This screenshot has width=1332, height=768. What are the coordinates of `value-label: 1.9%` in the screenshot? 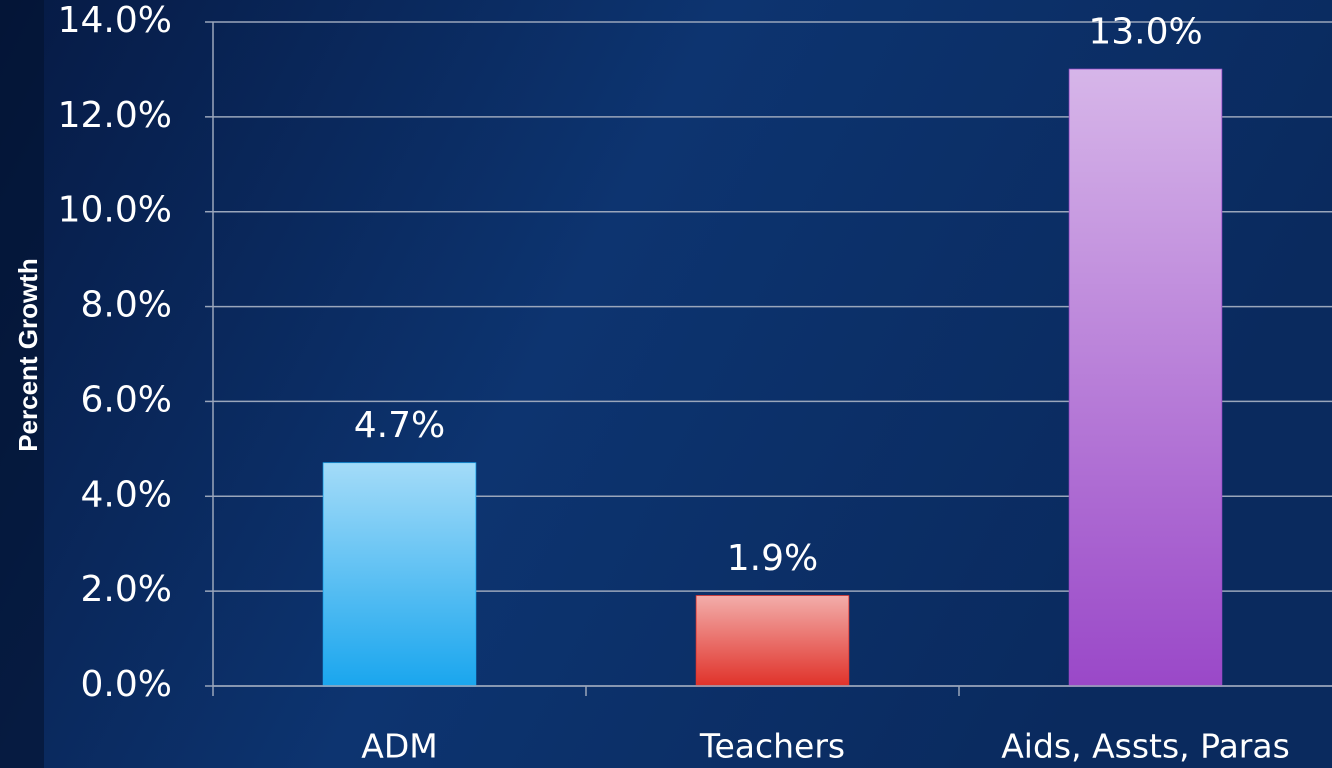 It's located at (772, 558).